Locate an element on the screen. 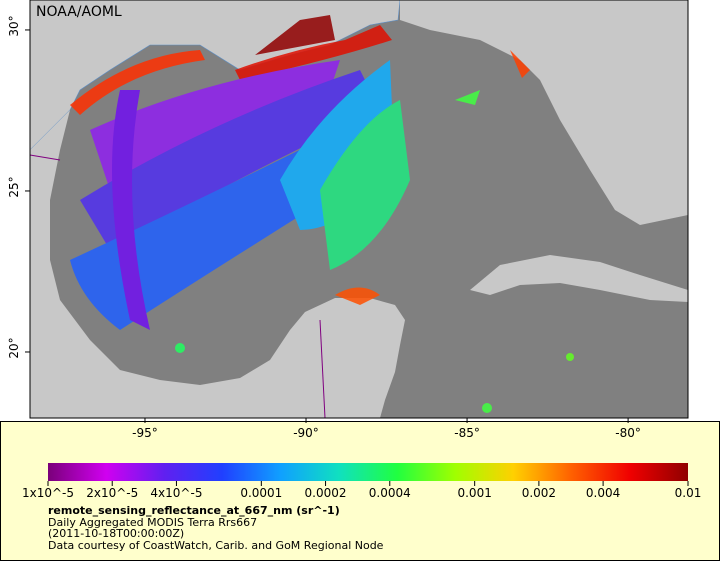 This screenshot has width=720, height=565. colorbar-tick-label: 0.01 is located at coordinates (688, 493).